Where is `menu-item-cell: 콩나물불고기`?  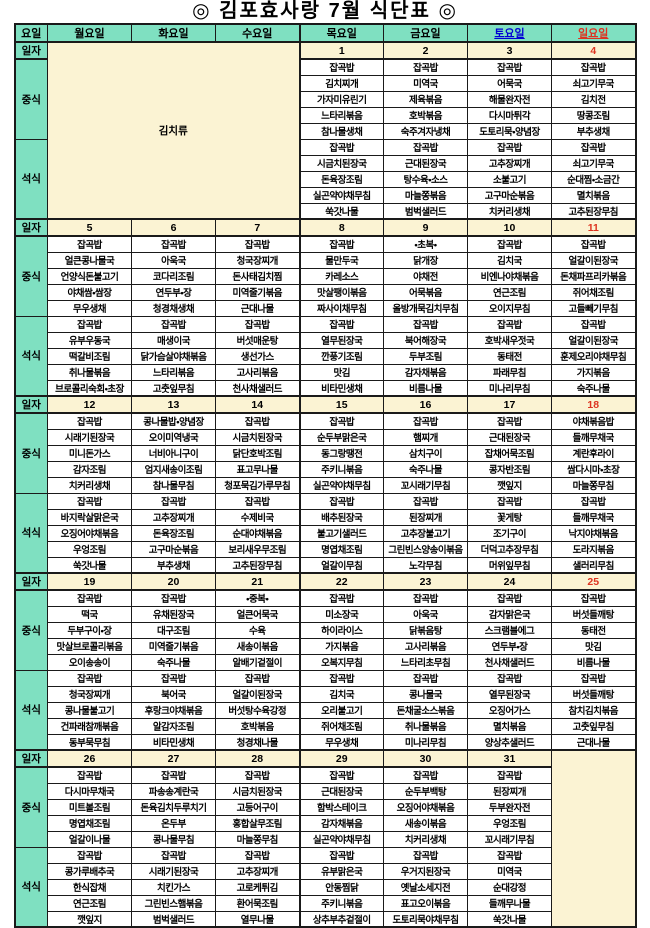 menu-item-cell: 콩나물불고기 is located at coordinates (89, 710).